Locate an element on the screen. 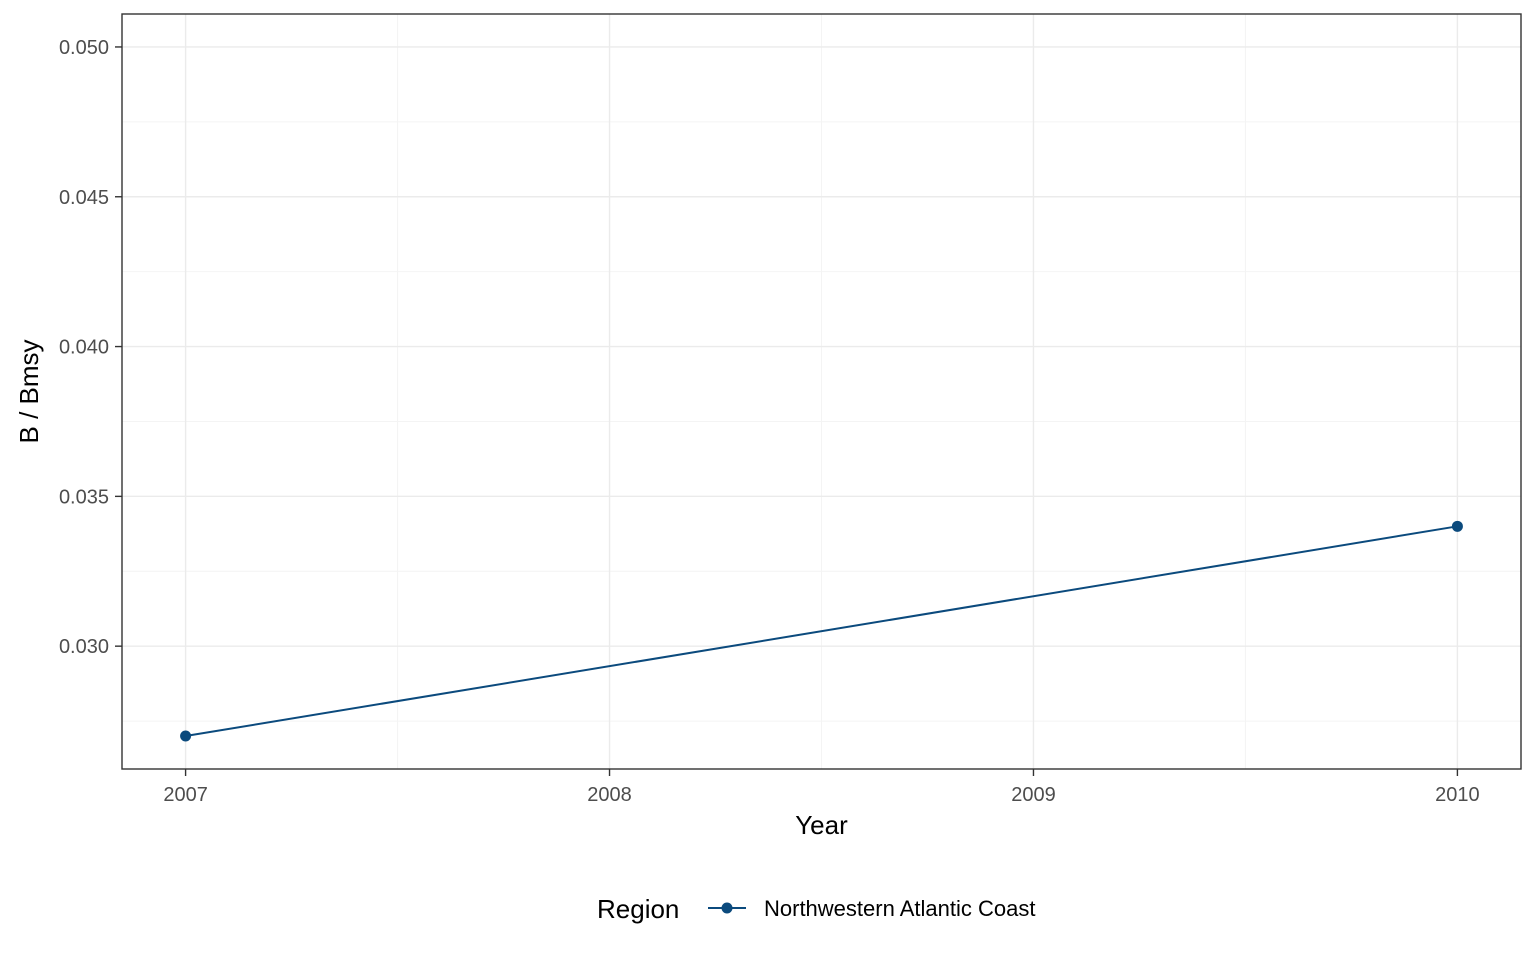  x-tick-label: 2007 is located at coordinates (185, 795).